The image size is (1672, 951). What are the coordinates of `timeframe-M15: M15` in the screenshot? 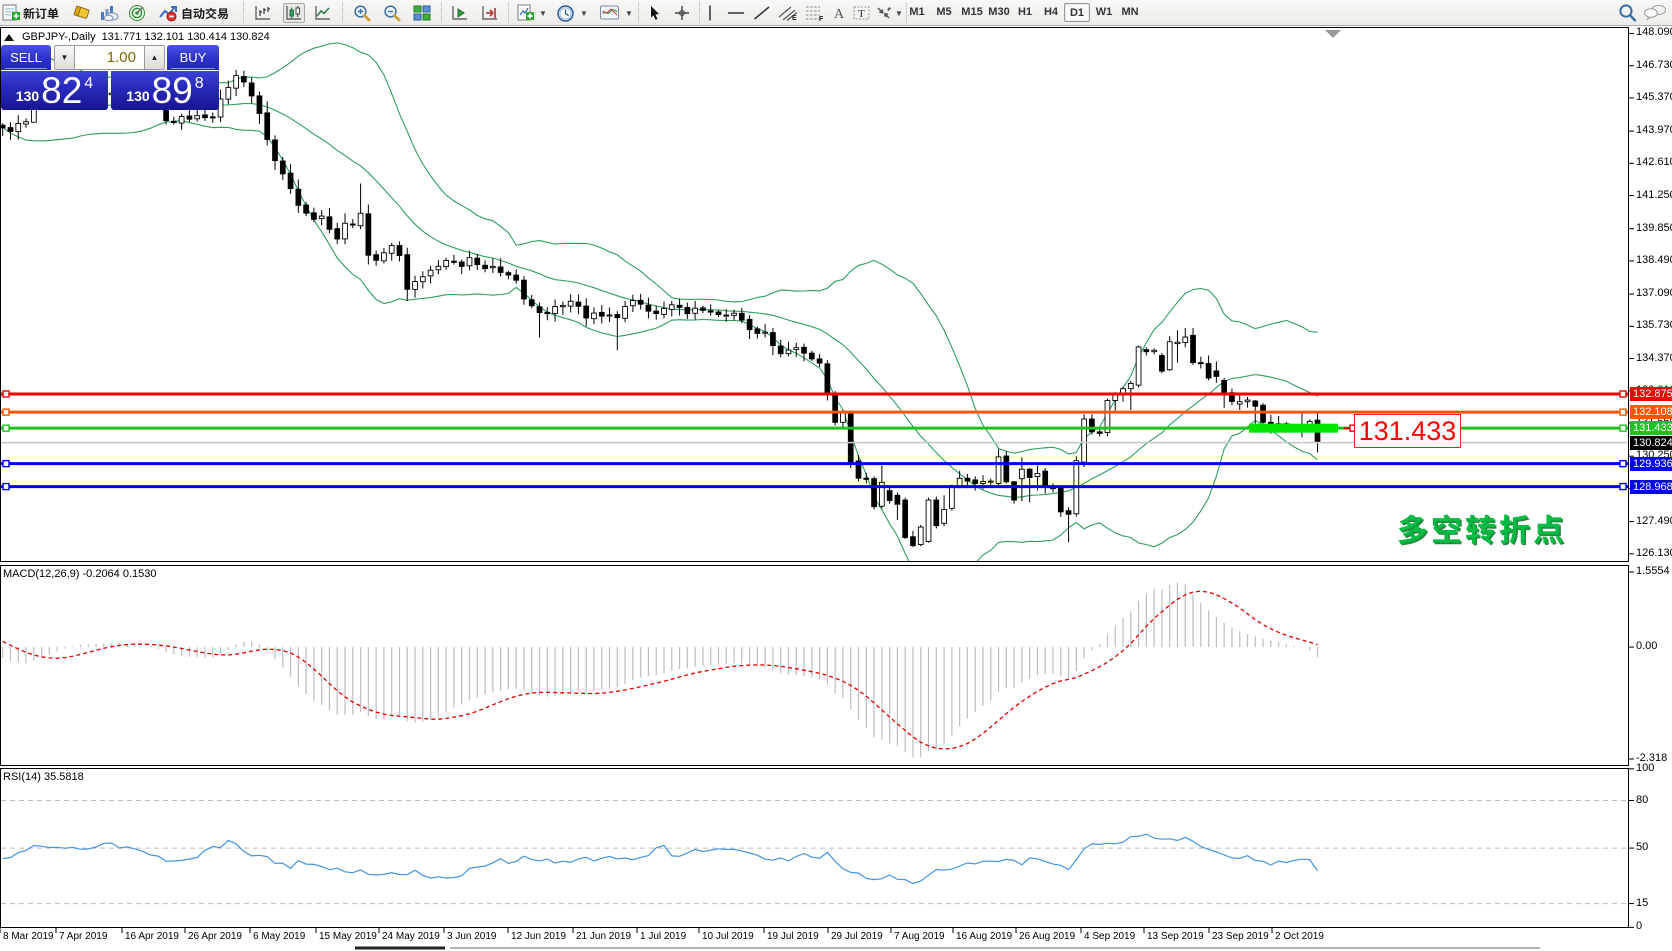 It's located at (972, 12).